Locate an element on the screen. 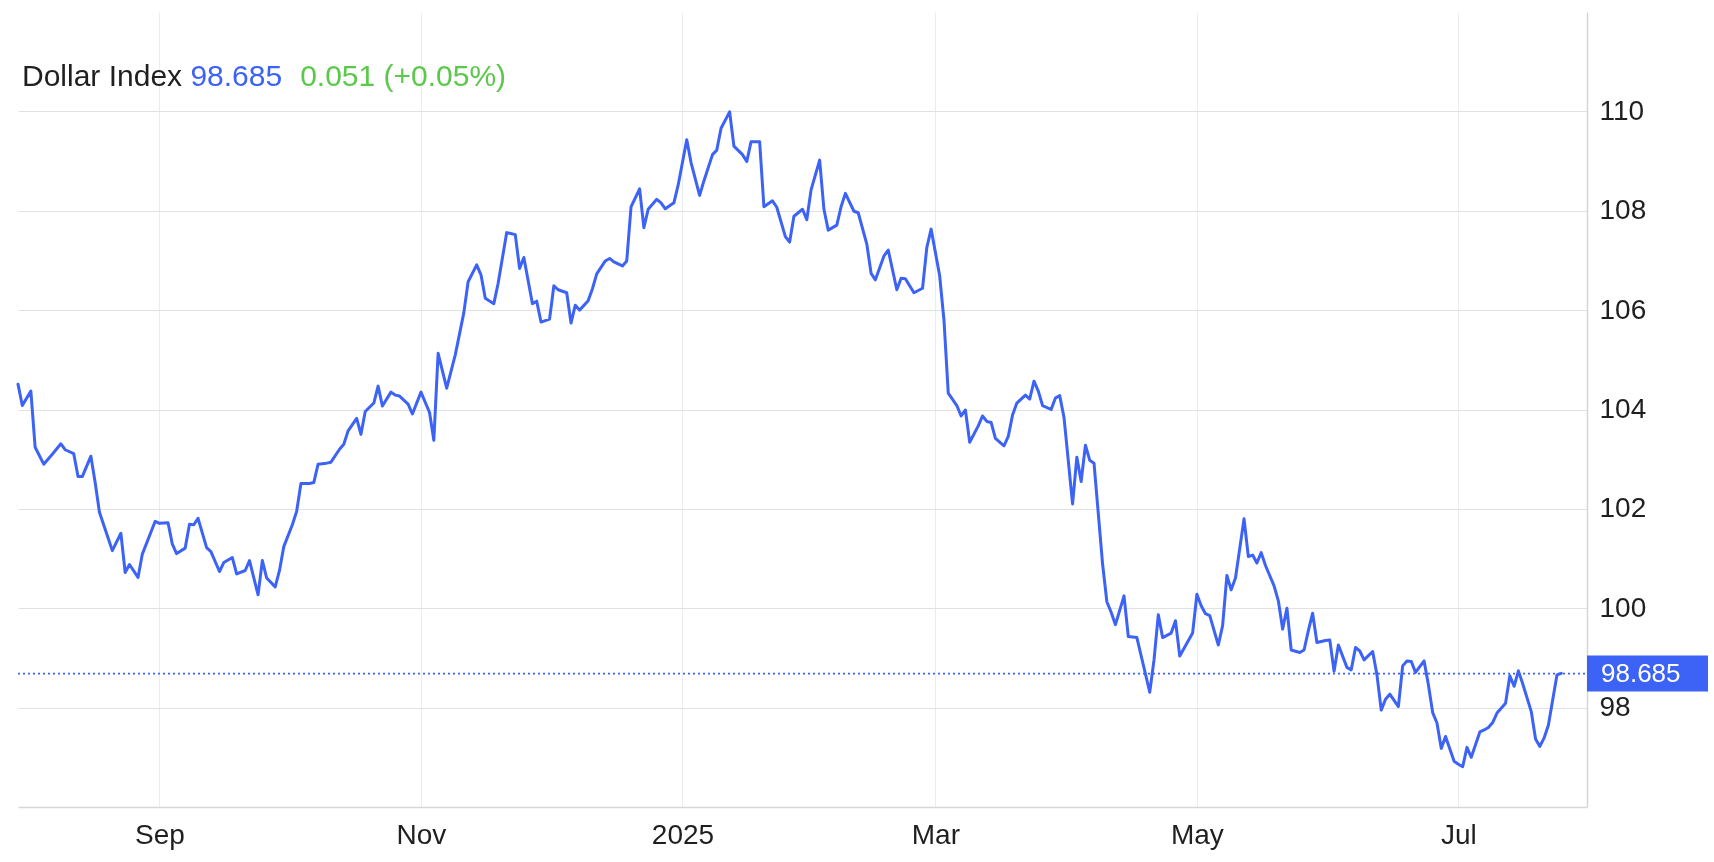 The height and width of the screenshot is (862, 1714). text: Dollar Index is located at coordinates (102, 75).